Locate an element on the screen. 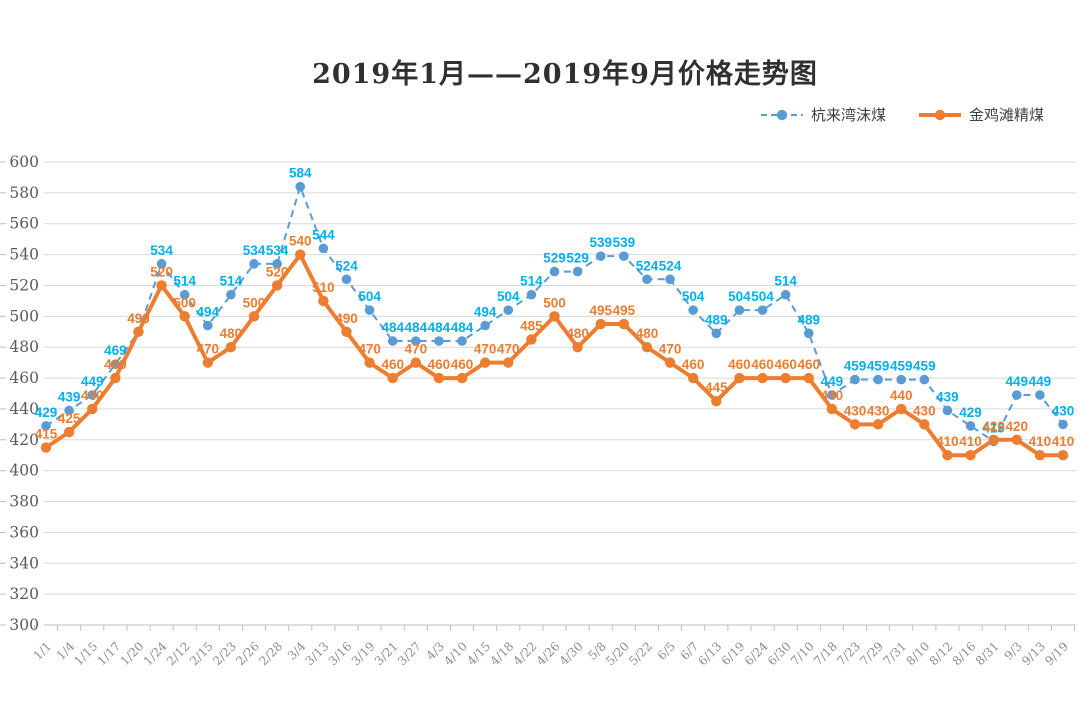  data-label: 420 is located at coordinates (1017, 426).